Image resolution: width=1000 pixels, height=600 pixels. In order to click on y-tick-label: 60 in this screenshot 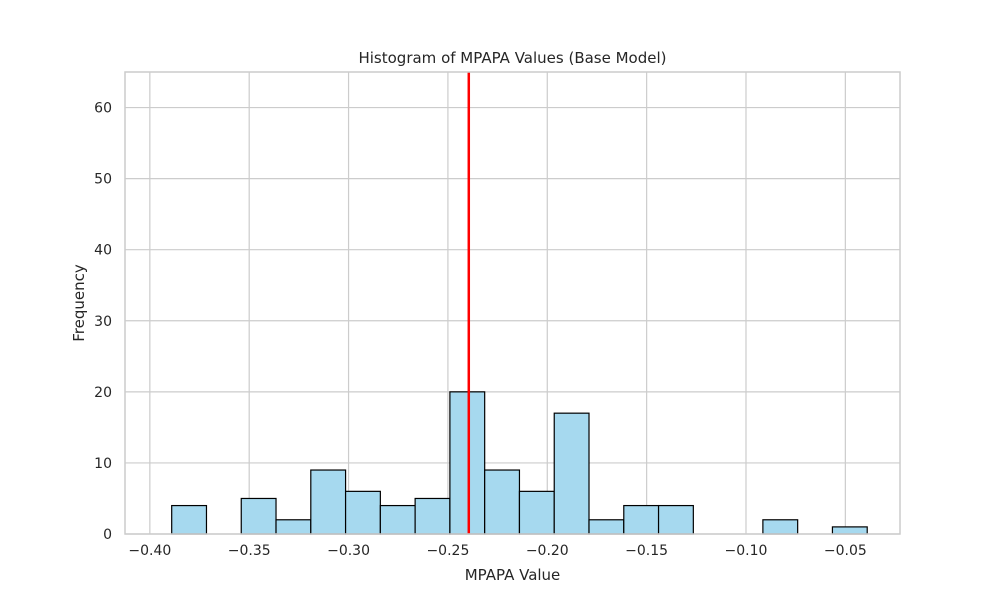, I will do `click(103, 109)`.